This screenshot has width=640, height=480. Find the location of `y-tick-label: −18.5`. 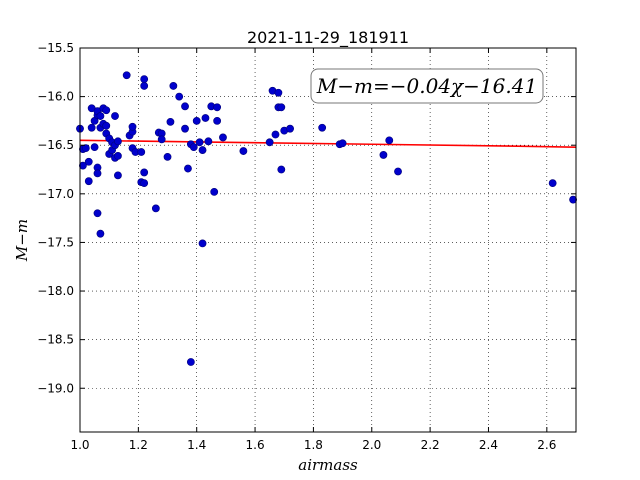

y-tick-label: −18.5 is located at coordinates (55, 340).